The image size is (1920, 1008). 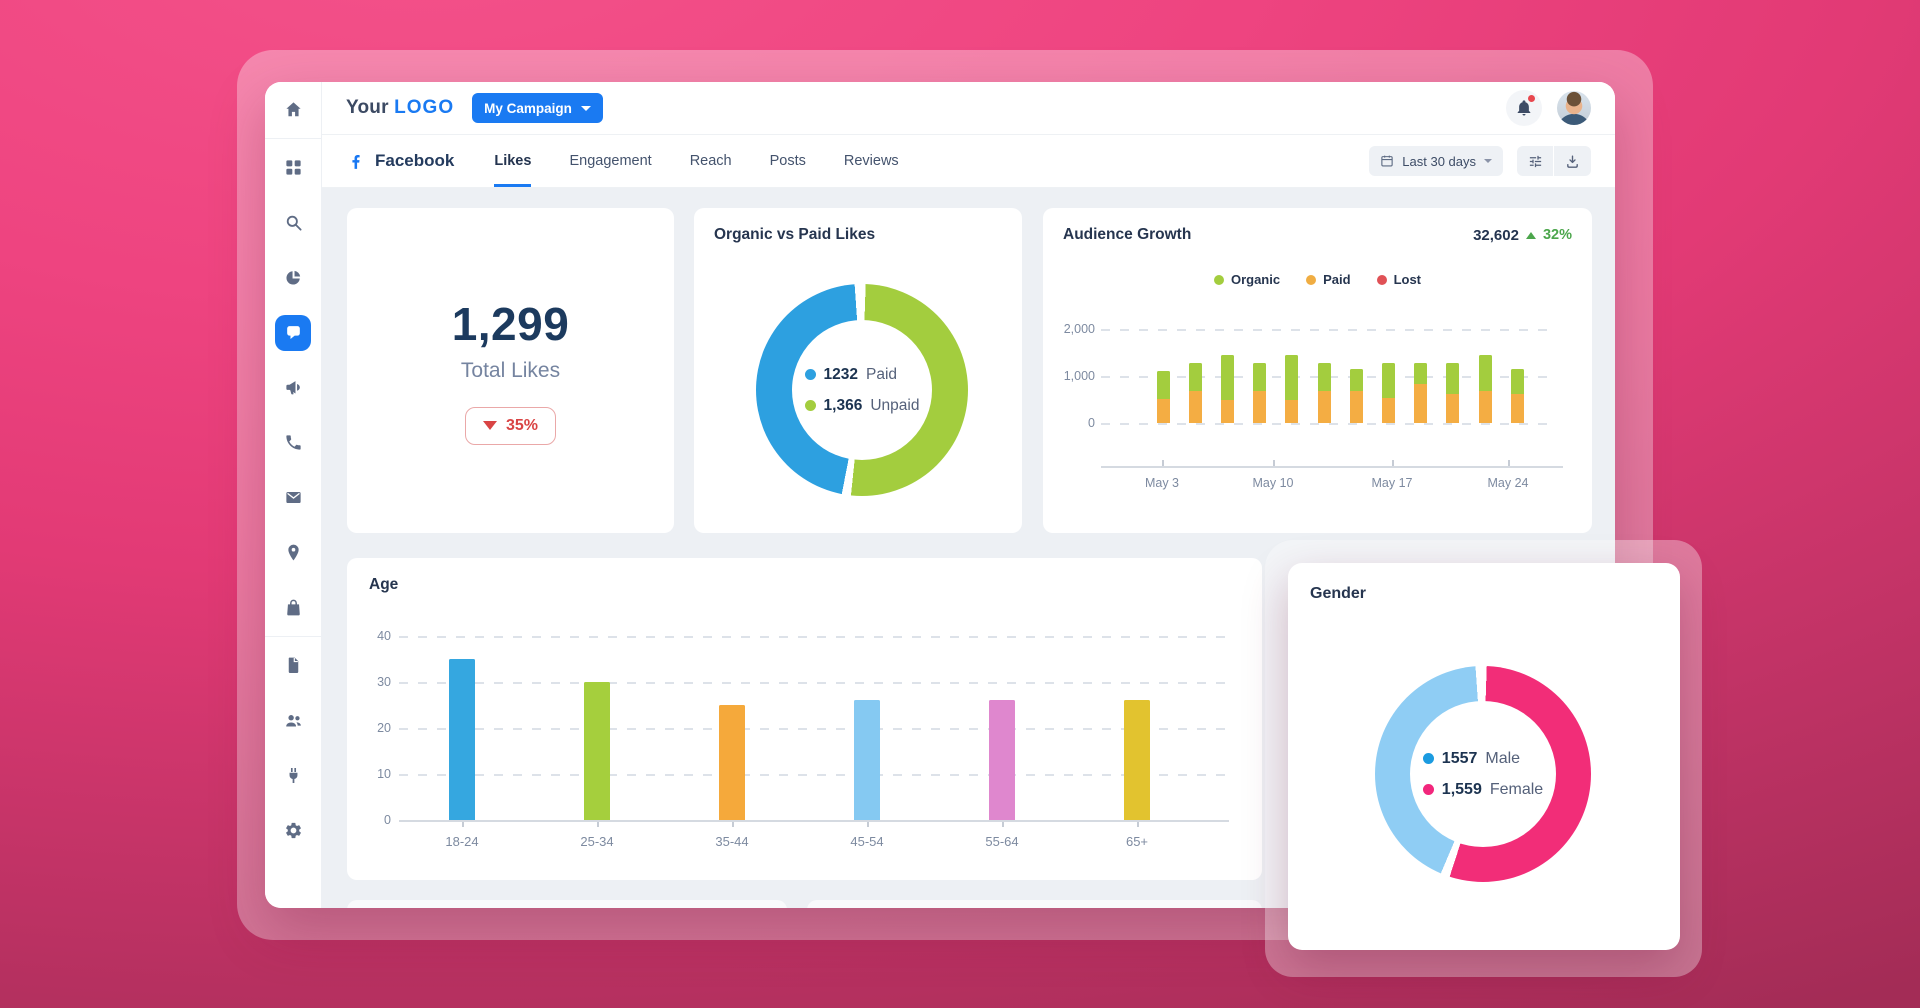 What do you see at coordinates (1461, 789) in the screenshot?
I see `legend-value: 1,559` at bounding box center [1461, 789].